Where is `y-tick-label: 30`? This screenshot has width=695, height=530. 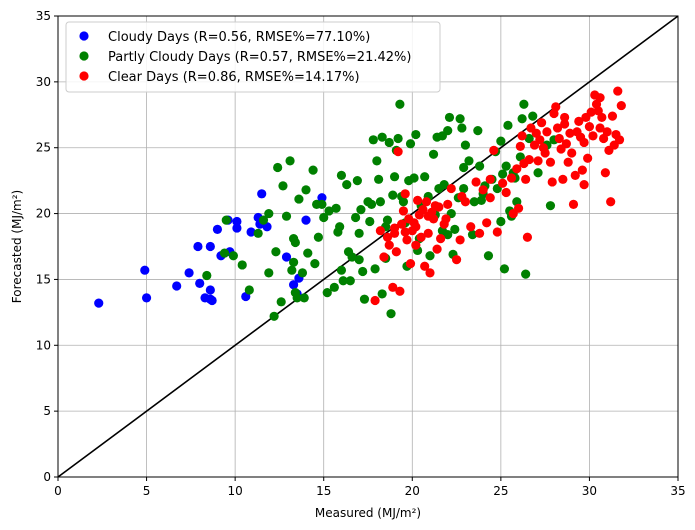
y-tick-label: 30 is located at coordinates (43, 82).